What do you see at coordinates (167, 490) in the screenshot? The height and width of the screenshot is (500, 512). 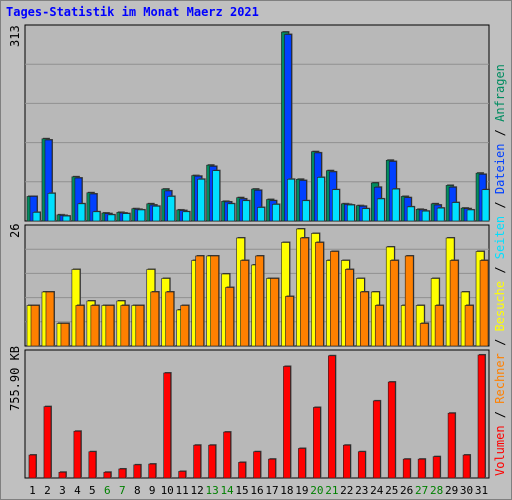 I see `x-tick-label-10: 10` at bounding box center [167, 490].